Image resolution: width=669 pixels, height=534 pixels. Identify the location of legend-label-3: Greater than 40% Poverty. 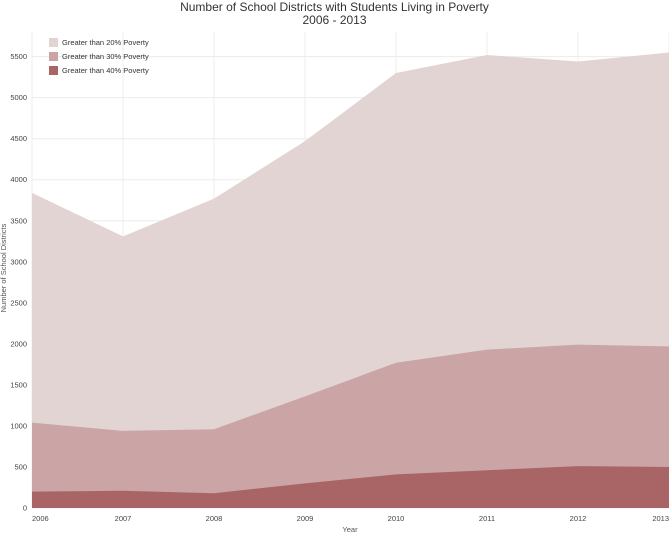
(105, 70).